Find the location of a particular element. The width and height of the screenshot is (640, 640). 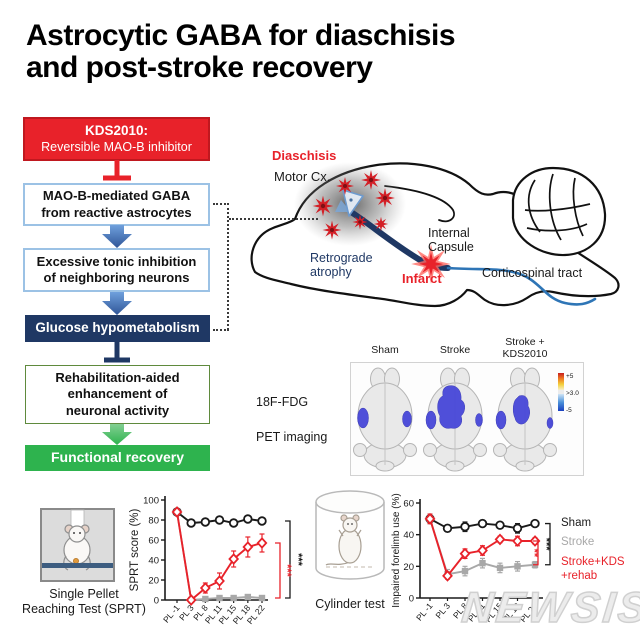

cylinder-caption: Cylinder test is located at coordinates (350, 604).